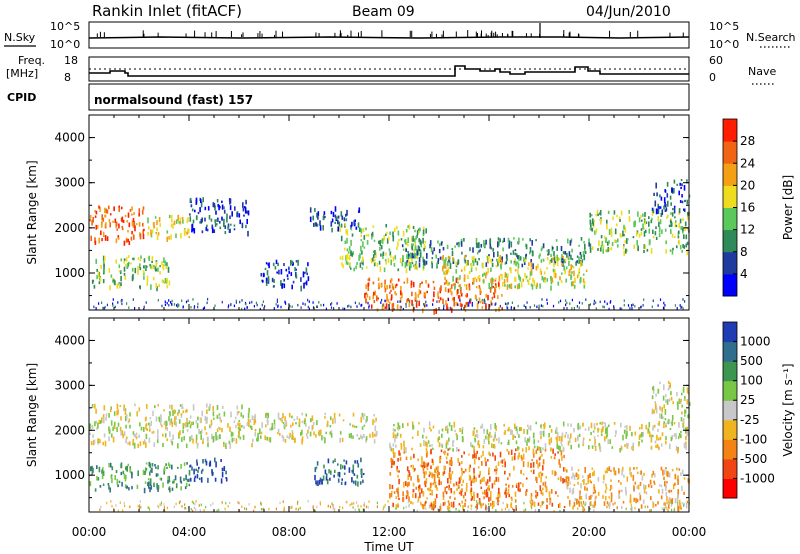 Image resolution: width=800 pixels, height=554 pixels. I want to click on colorbar-tick-label: 24, so click(747, 163).